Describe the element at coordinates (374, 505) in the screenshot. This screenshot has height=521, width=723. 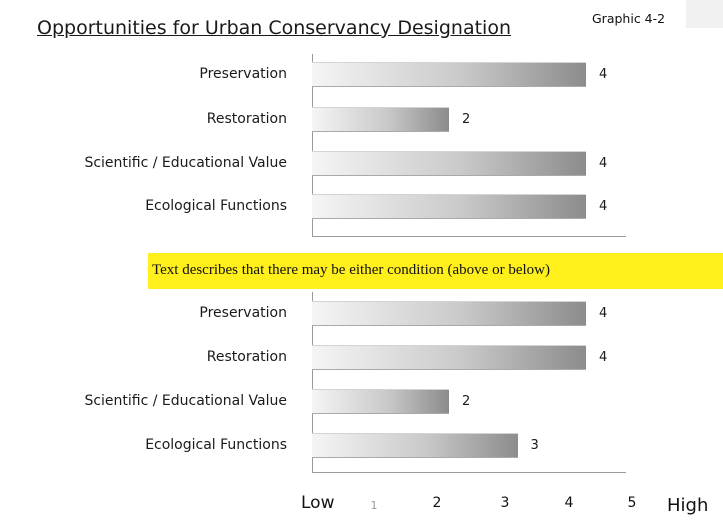
I see `x-tick-label: 1` at that location.